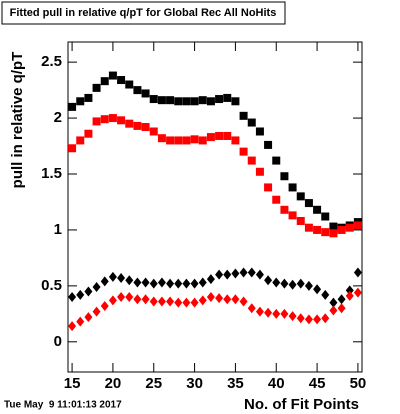  I want to click on x-tick-label: 20, so click(113, 383).